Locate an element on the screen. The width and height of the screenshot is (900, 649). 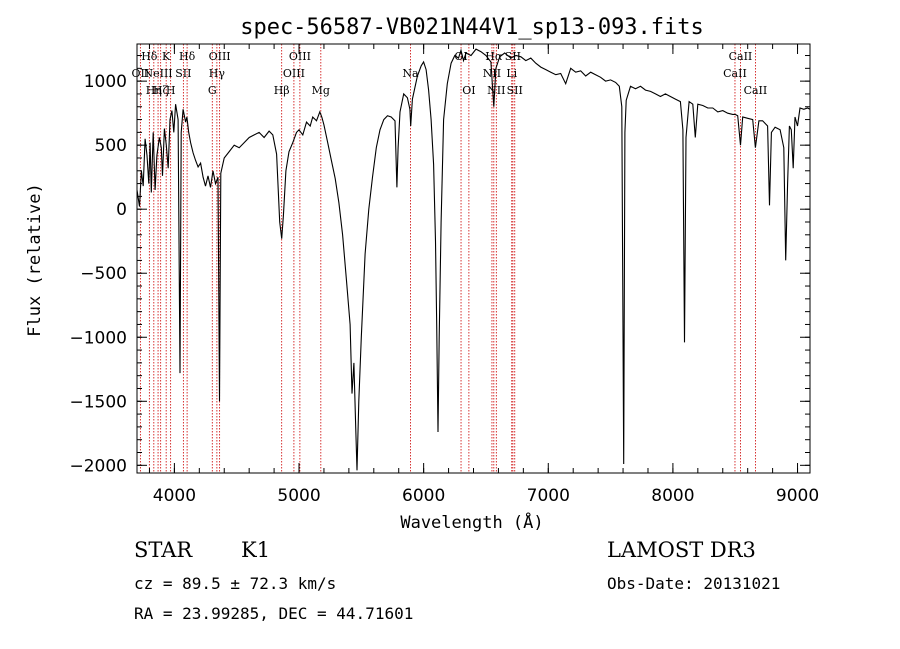
y-axis-label: Flux (relative) is located at coordinates (35, 260).